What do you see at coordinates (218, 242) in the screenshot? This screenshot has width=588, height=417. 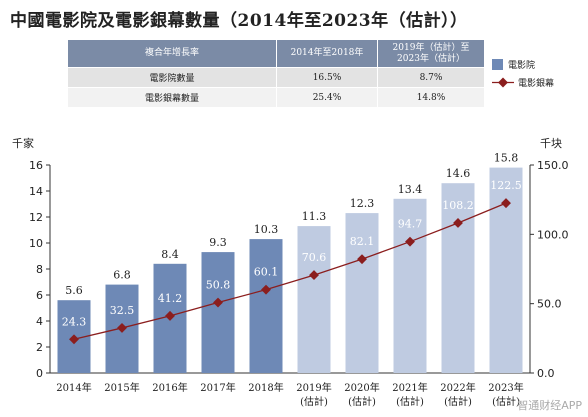 I see `bar-value-label: 9.3` at bounding box center [218, 242].